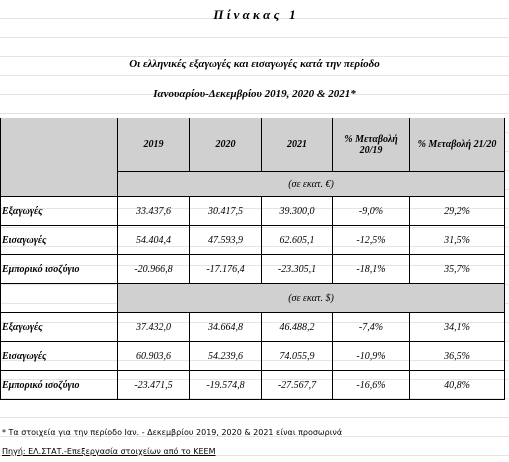  I want to click on value-cell: 46.488,2, so click(297, 327).